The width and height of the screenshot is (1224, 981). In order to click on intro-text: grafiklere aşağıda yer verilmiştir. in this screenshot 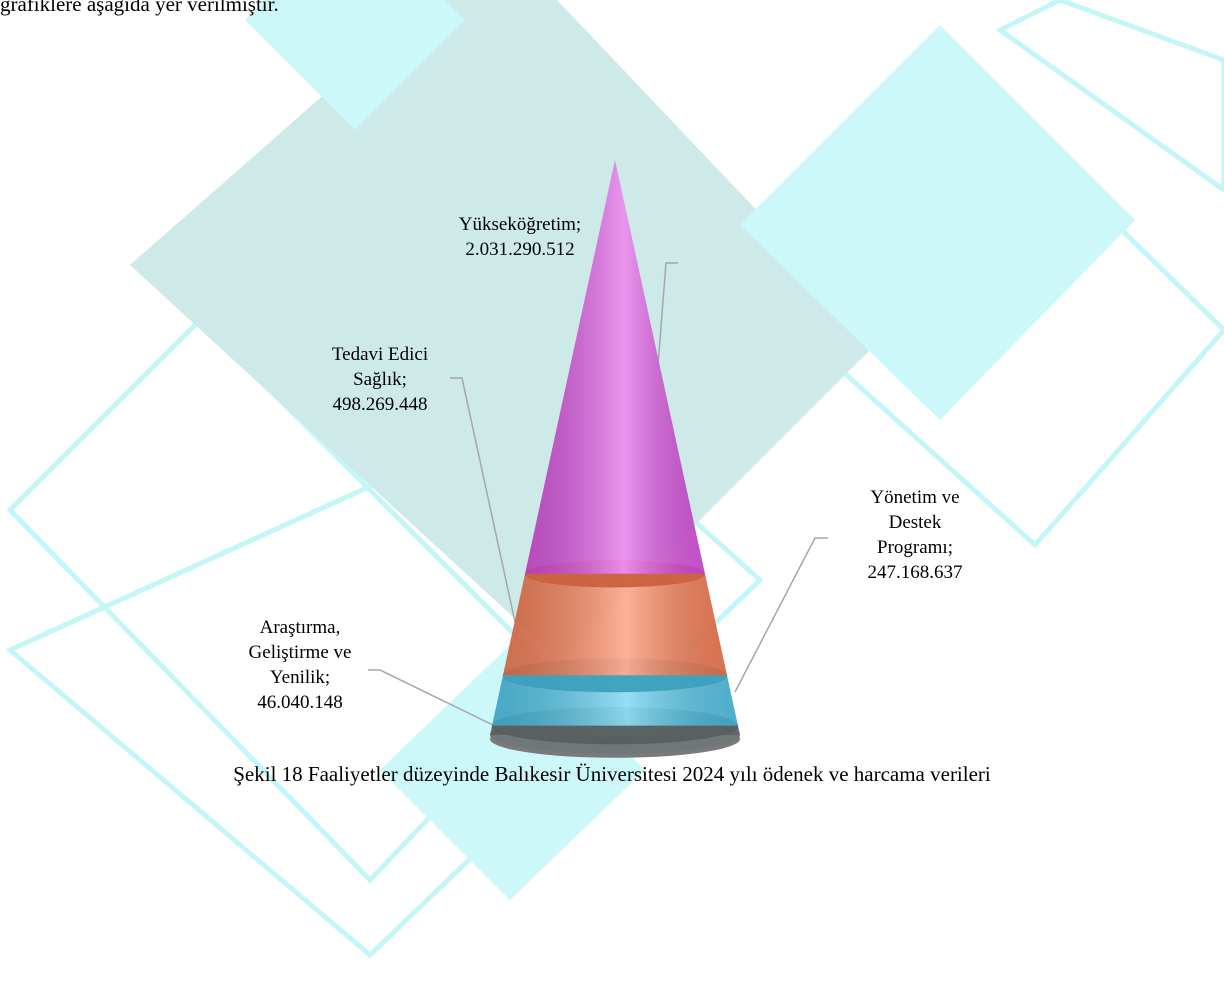, I will do `click(139, 8)`.